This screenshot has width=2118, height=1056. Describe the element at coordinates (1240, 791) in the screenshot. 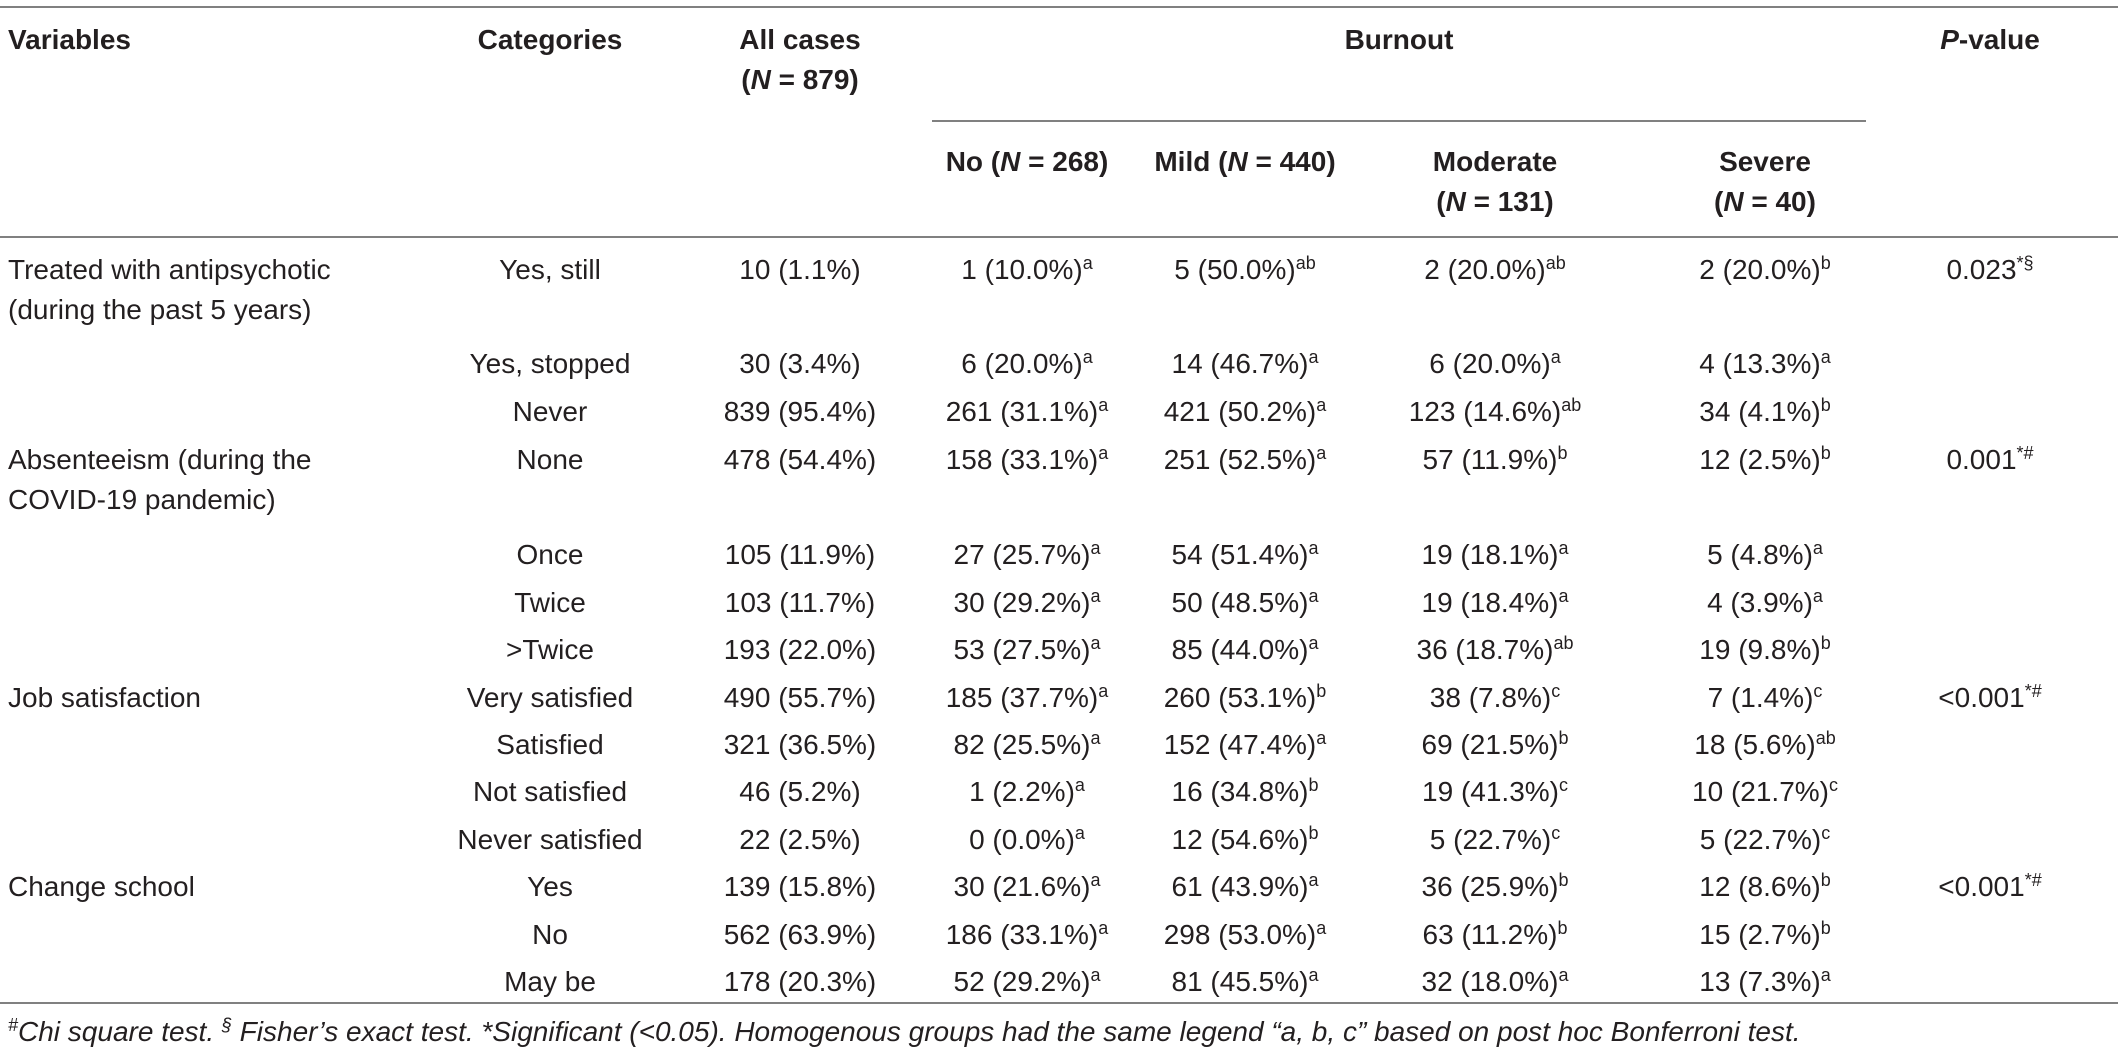

I see `burnout-mild-cell-value: 16 (34.8%)` at that location.